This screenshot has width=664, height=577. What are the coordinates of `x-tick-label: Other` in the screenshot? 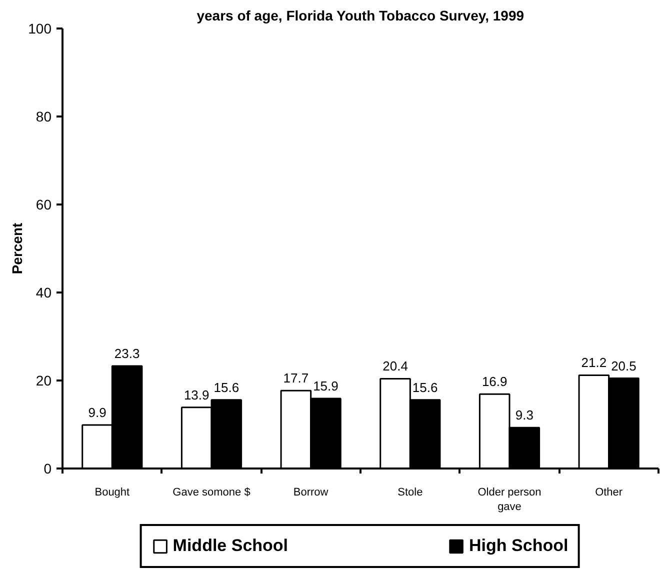 It's located at (609, 492).